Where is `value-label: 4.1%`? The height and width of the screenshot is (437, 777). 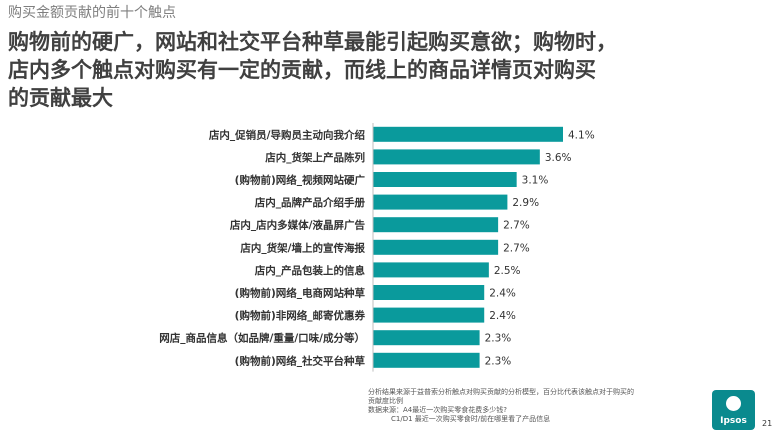 value-label: 4.1% is located at coordinates (581, 135).